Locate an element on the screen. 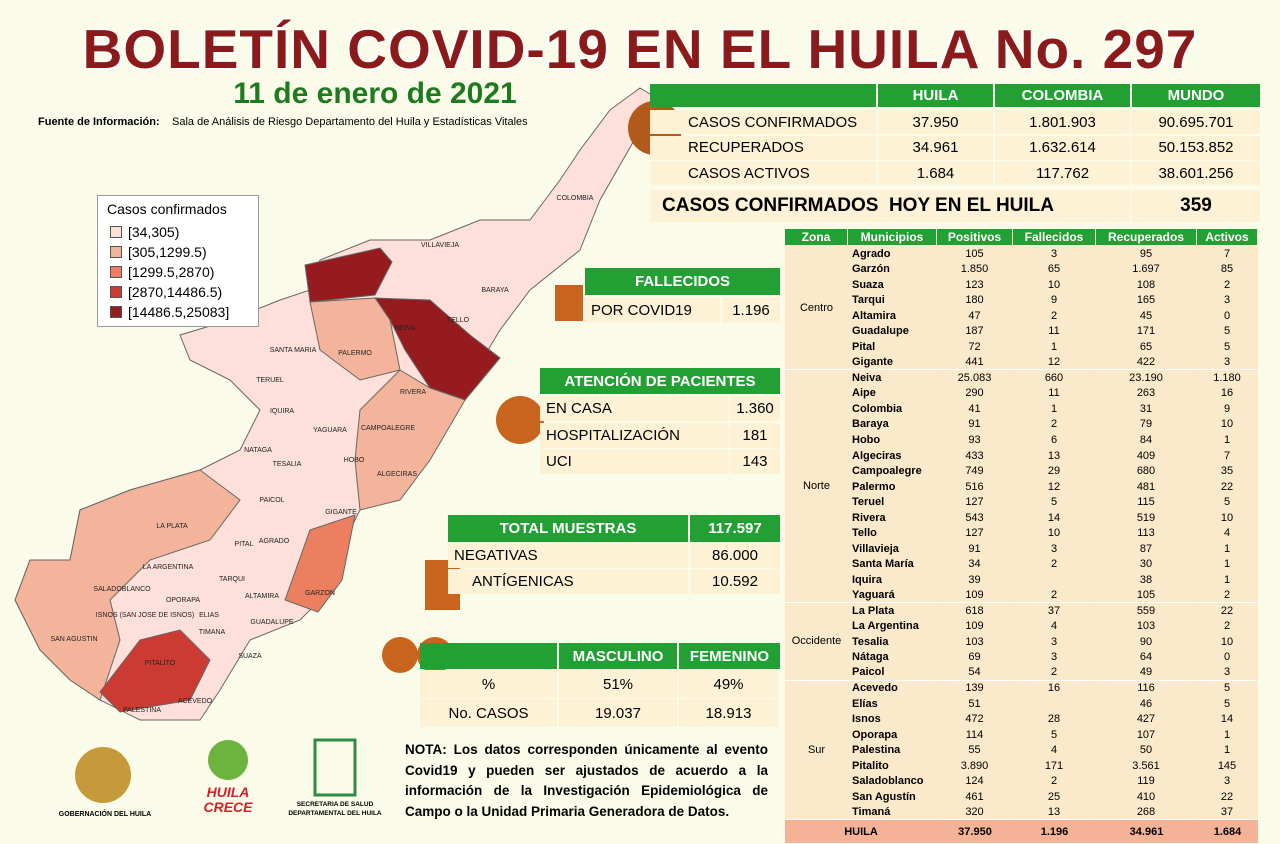 The height and width of the screenshot is (844, 1280). map-label: ALGECIRAS is located at coordinates (397, 474).